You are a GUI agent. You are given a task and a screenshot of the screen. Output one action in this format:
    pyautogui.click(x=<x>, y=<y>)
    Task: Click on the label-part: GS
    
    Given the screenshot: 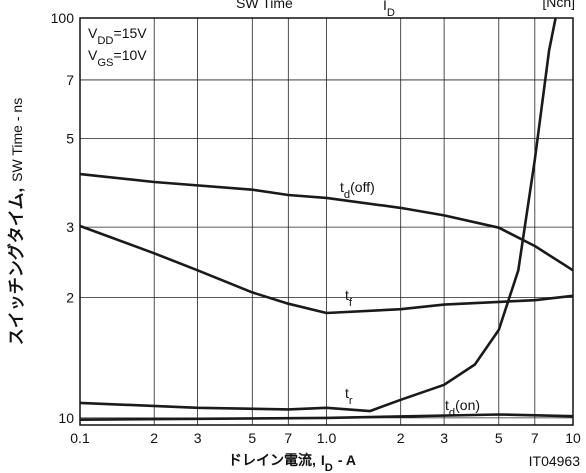 What is the action you would take?
    pyautogui.click(x=105, y=63)
    